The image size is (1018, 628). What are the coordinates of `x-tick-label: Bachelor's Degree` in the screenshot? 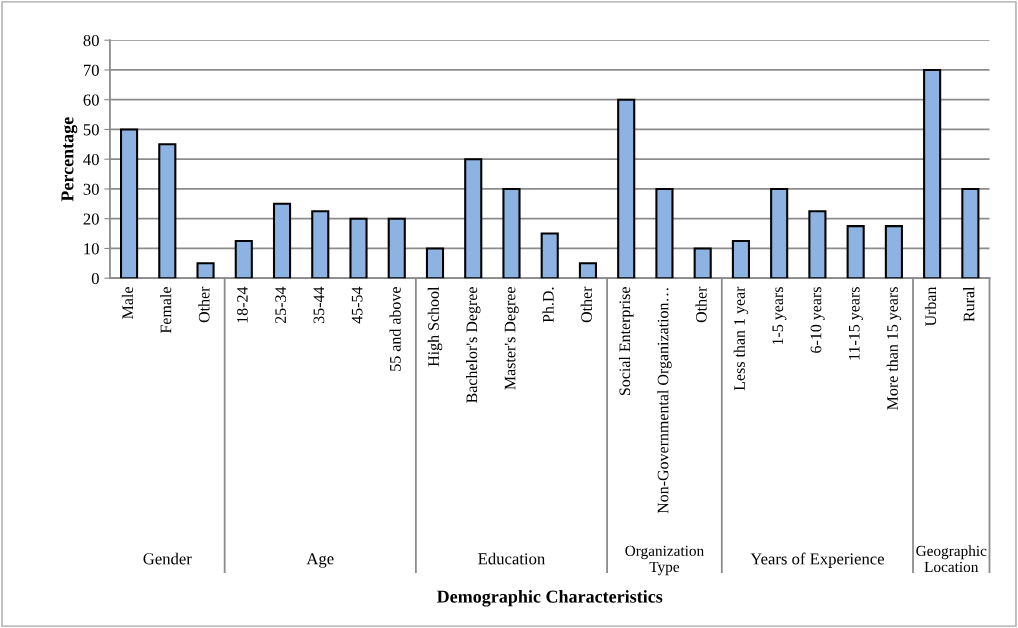 It's located at (473, 345).